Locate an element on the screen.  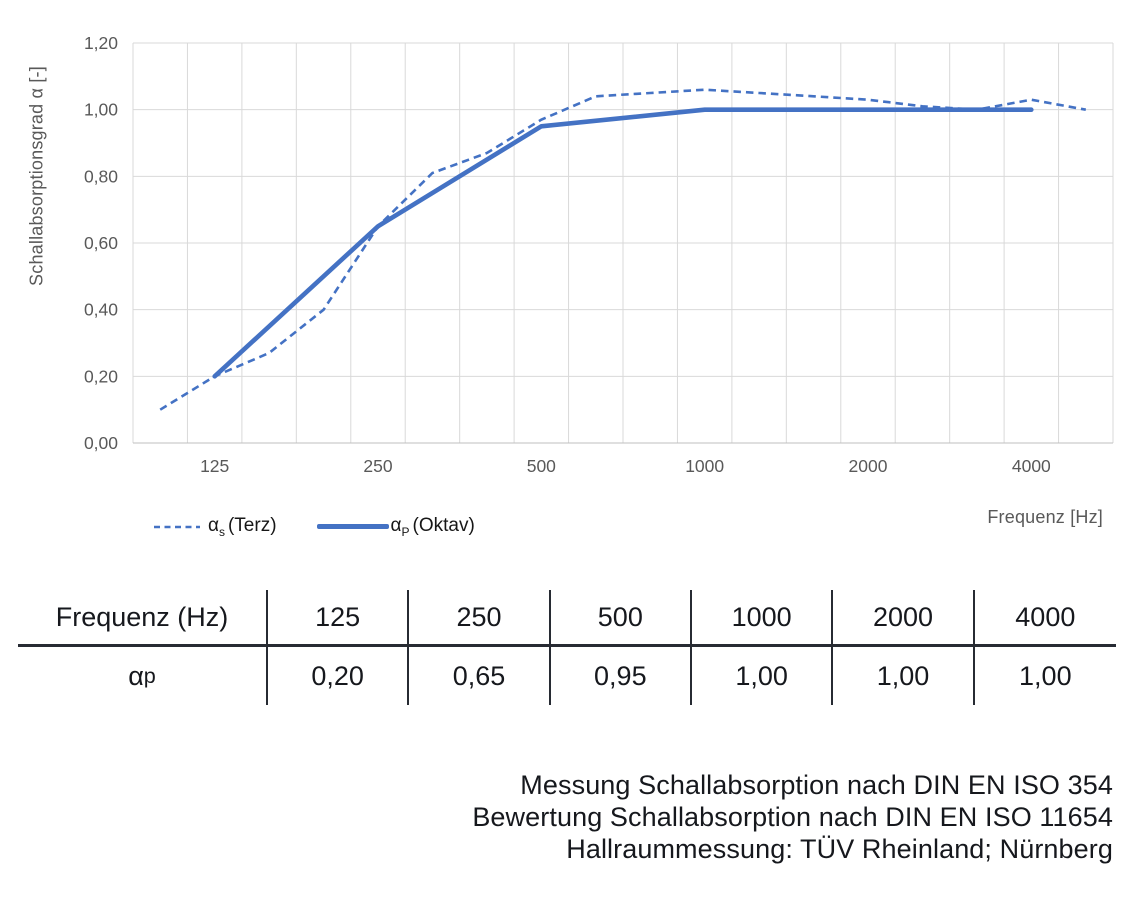
x-tick-label: 500 is located at coordinates (541, 466).